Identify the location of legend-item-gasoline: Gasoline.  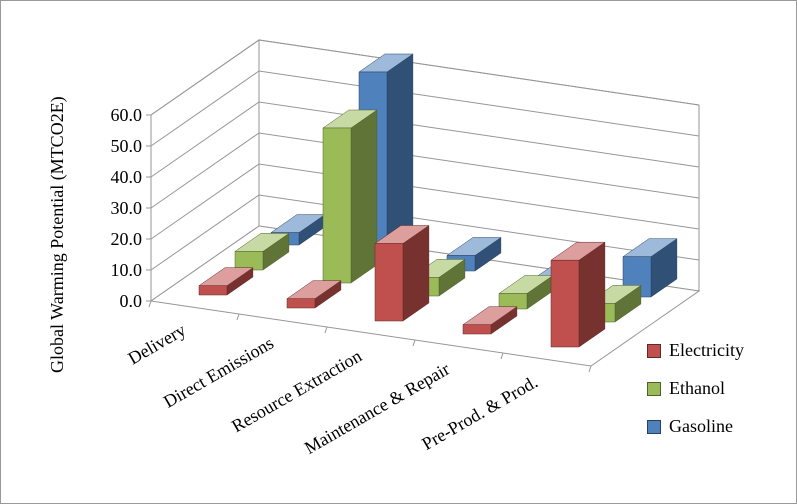
(695, 426).